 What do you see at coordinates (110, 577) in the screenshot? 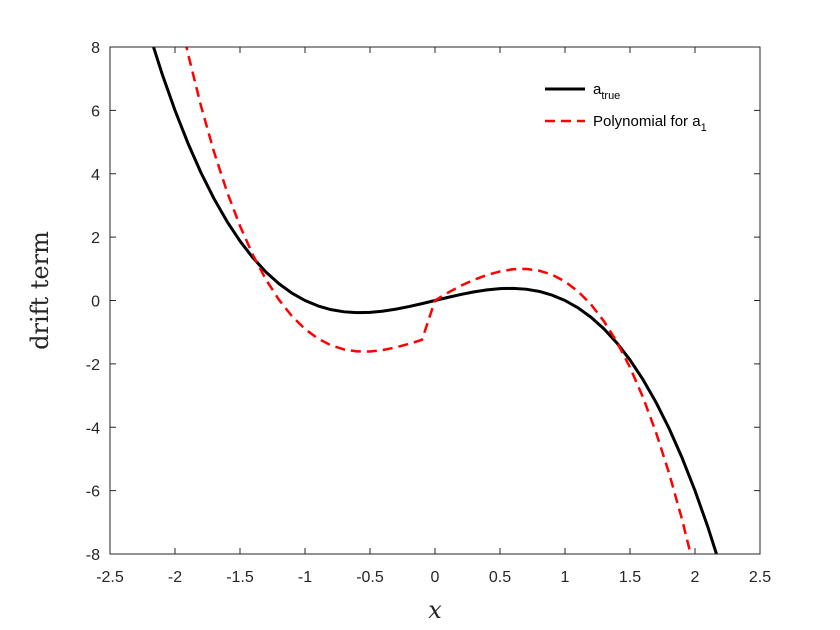
I see `x-tick-label: -2.5` at bounding box center [110, 577].